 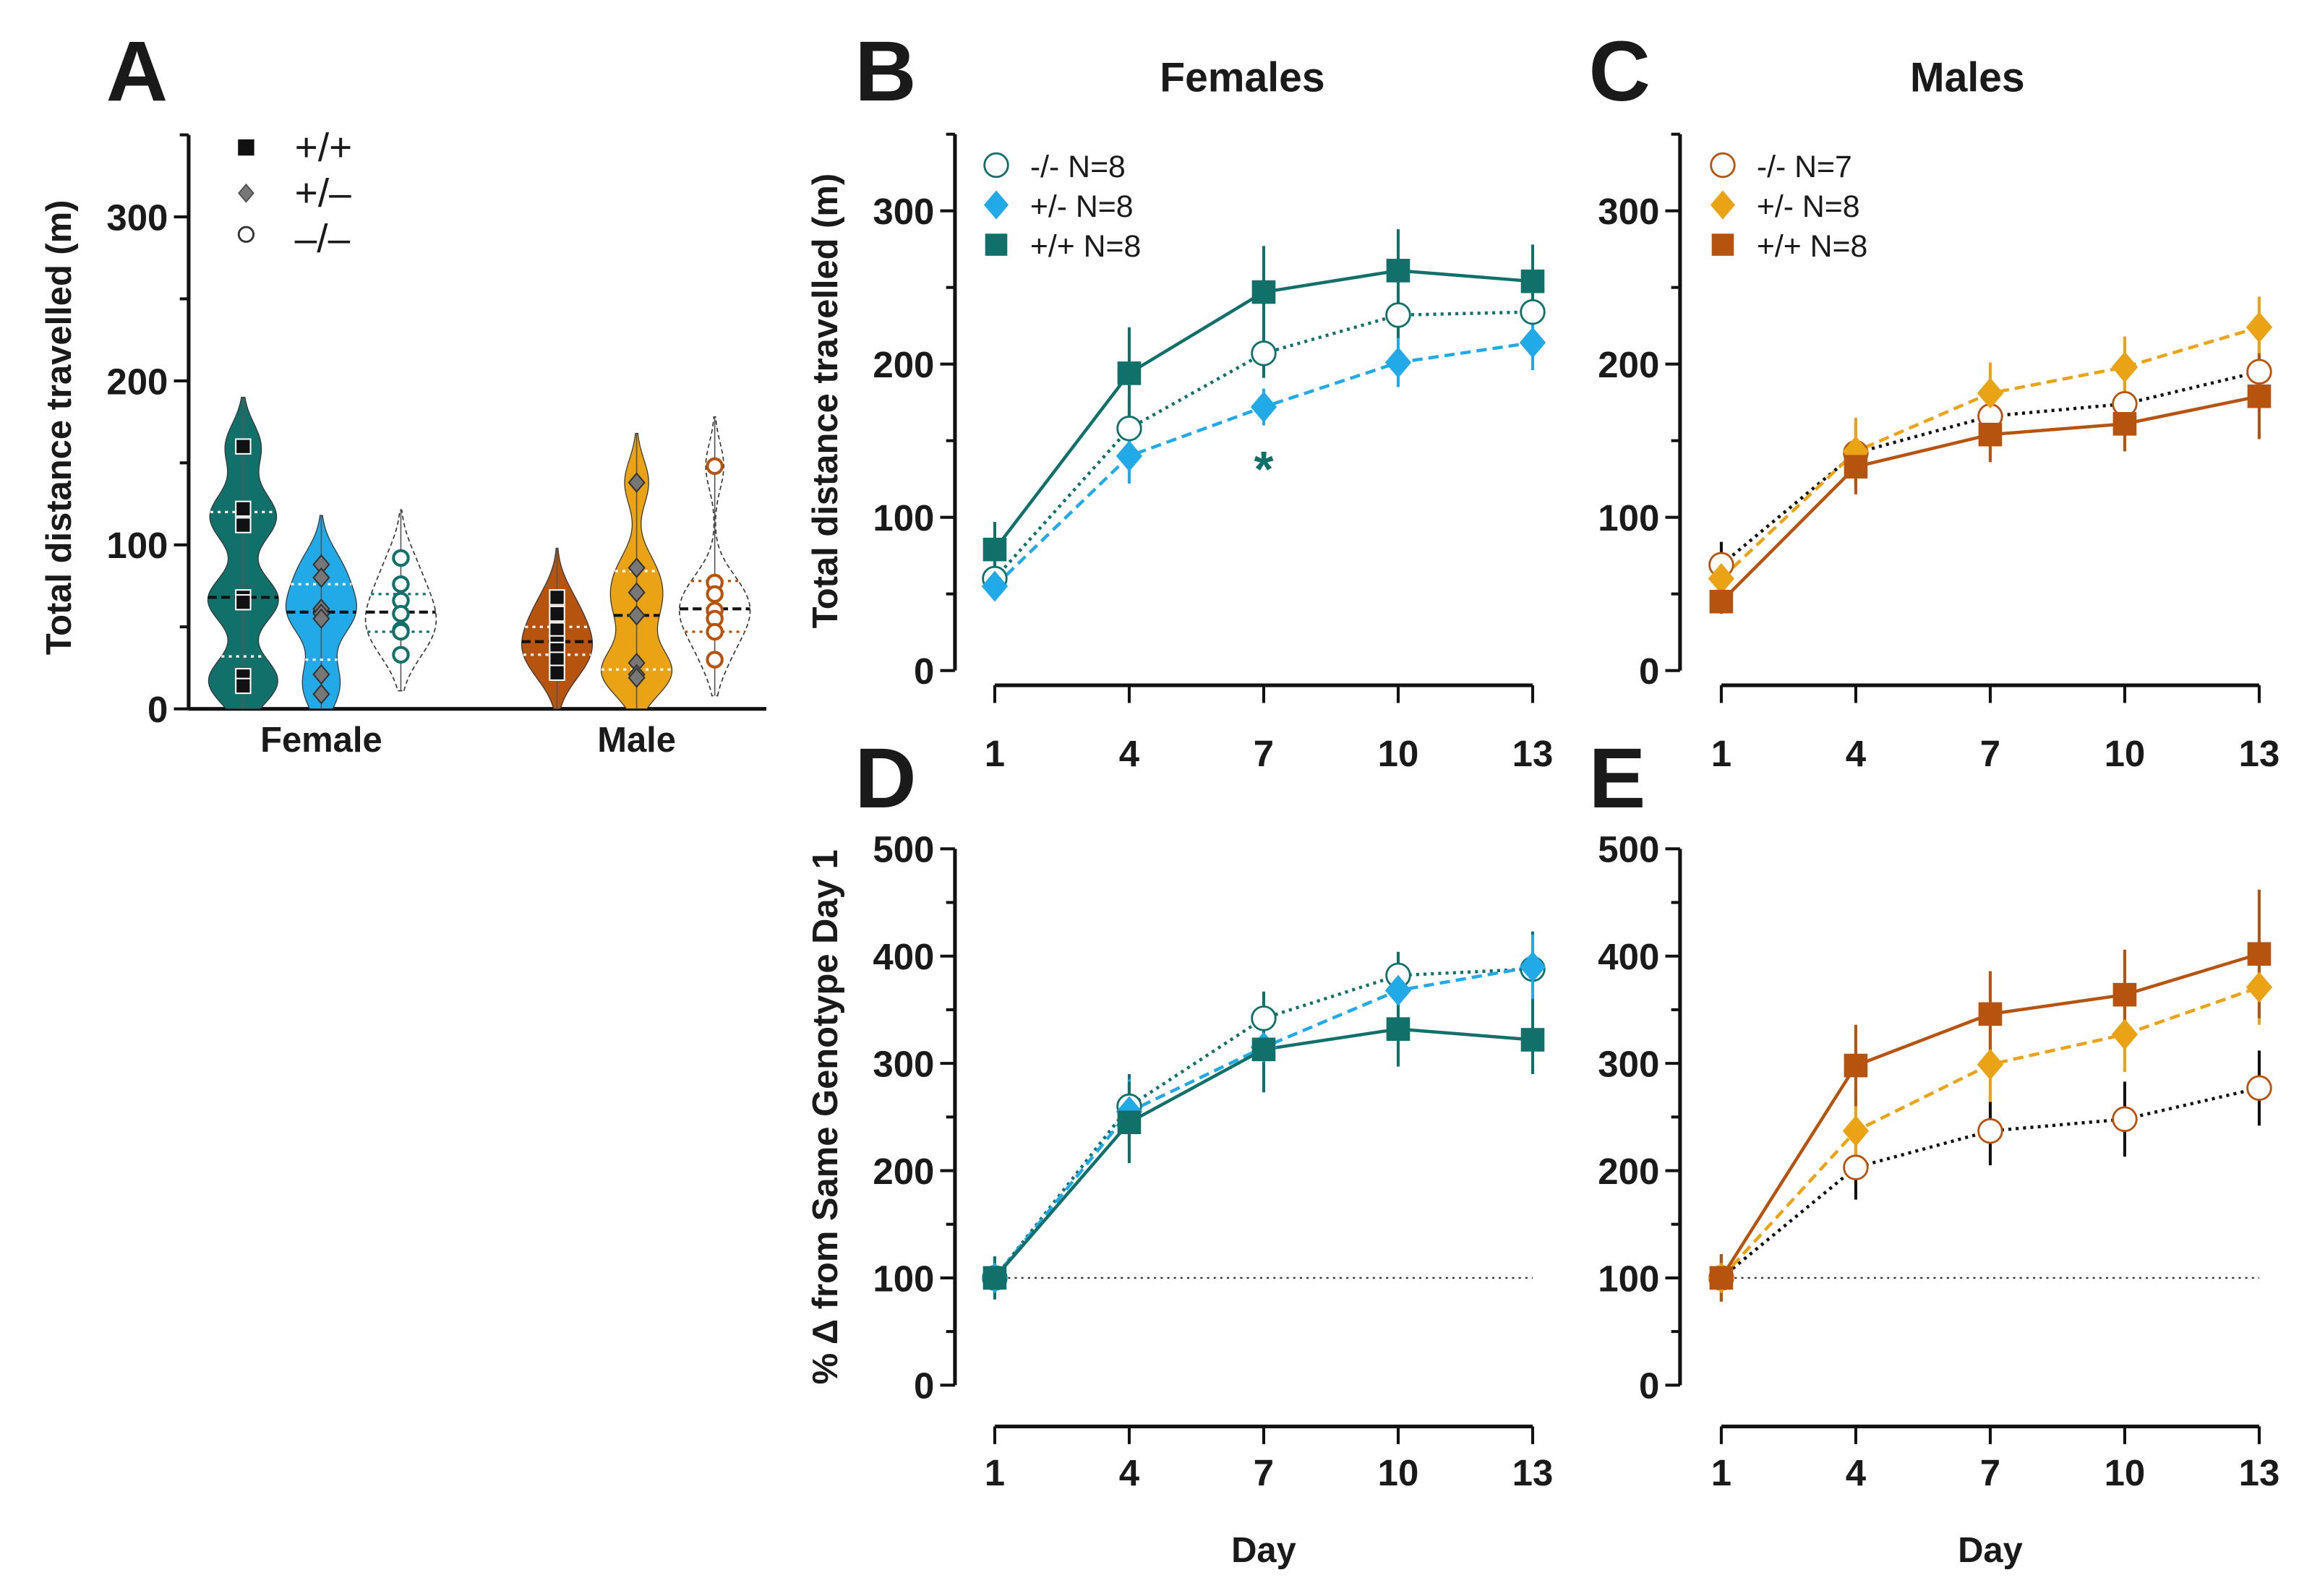 What do you see at coordinates (246, 234) in the screenshot?
I see `legend-marker-ko` at bounding box center [246, 234].